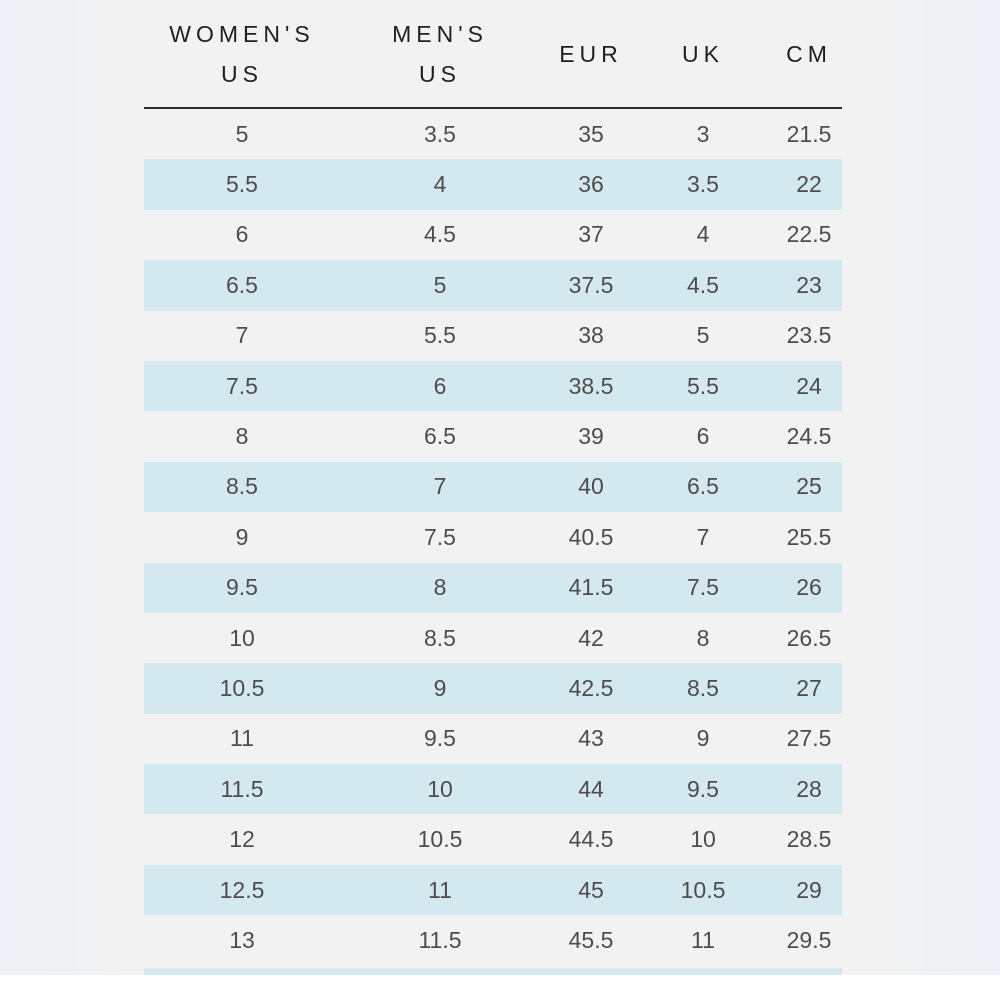  I want to click on cell-mens-us: 10.5, so click(440, 839).